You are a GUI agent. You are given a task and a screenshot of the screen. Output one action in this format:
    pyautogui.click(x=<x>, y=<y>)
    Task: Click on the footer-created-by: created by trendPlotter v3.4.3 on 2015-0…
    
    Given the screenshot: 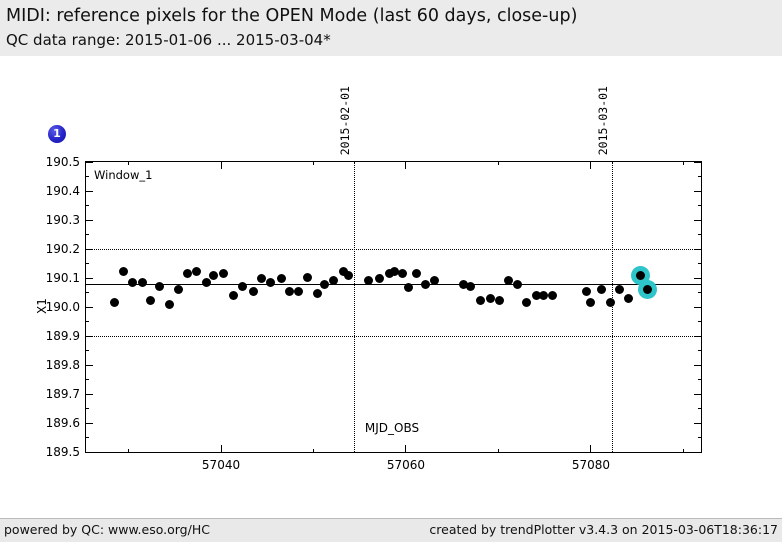 What is the action you would take?
    pyautogui.click(x=603, y=529)
    